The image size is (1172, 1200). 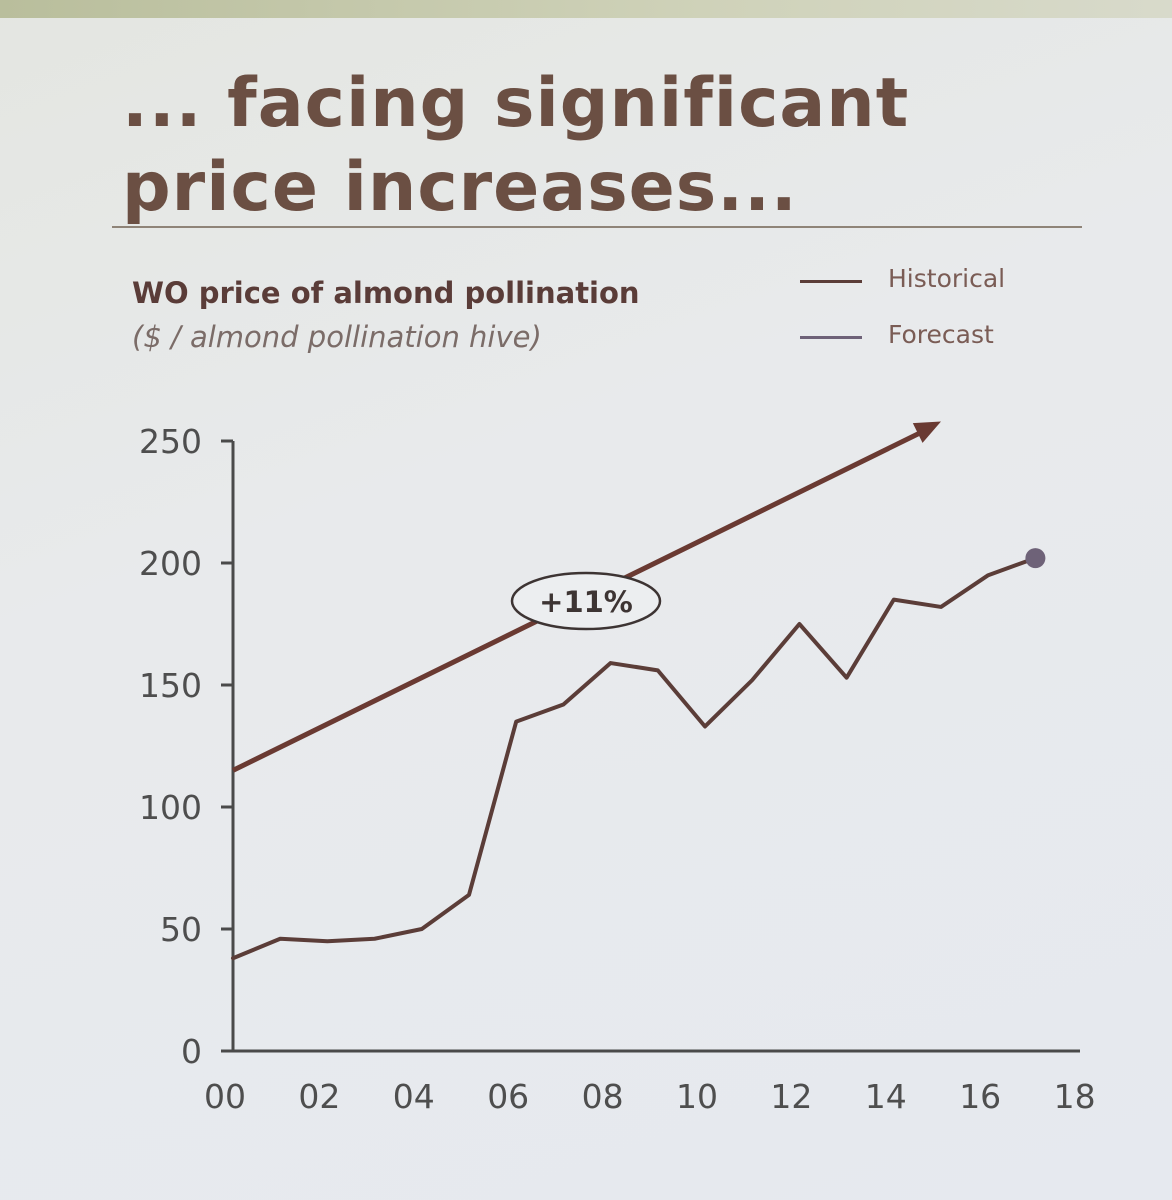 I want to click on chart-title: WO price of almond pollination, so click(x=386, y=293).